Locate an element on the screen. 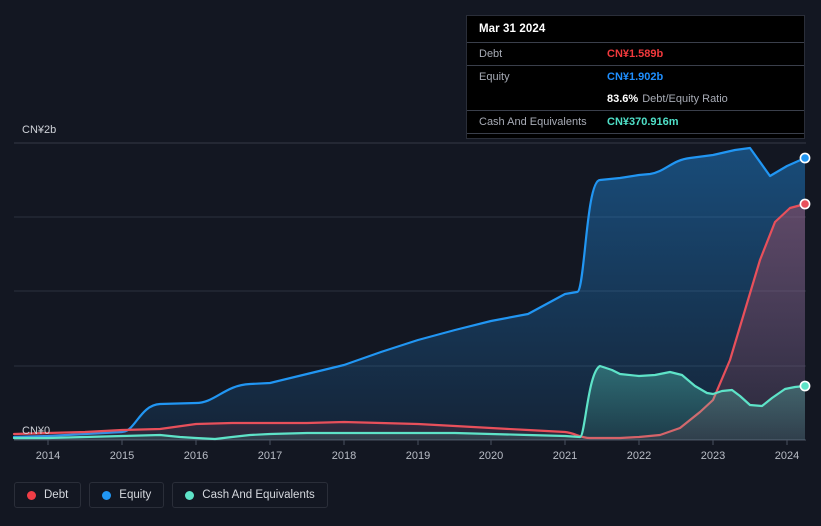  legend-item-cash-and-equivalents: Cash And Equivalents is located at coordinates (250, 495).